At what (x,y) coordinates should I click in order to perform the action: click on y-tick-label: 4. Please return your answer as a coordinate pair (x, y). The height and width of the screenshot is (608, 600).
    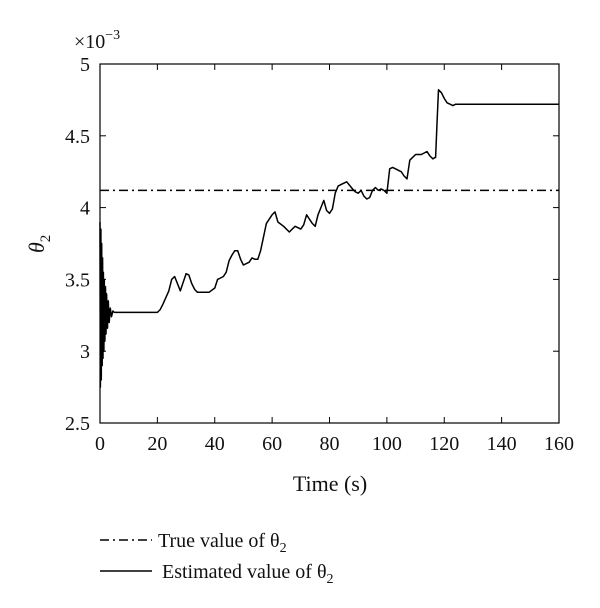
    Looking at the image, I should click on (85, 209).